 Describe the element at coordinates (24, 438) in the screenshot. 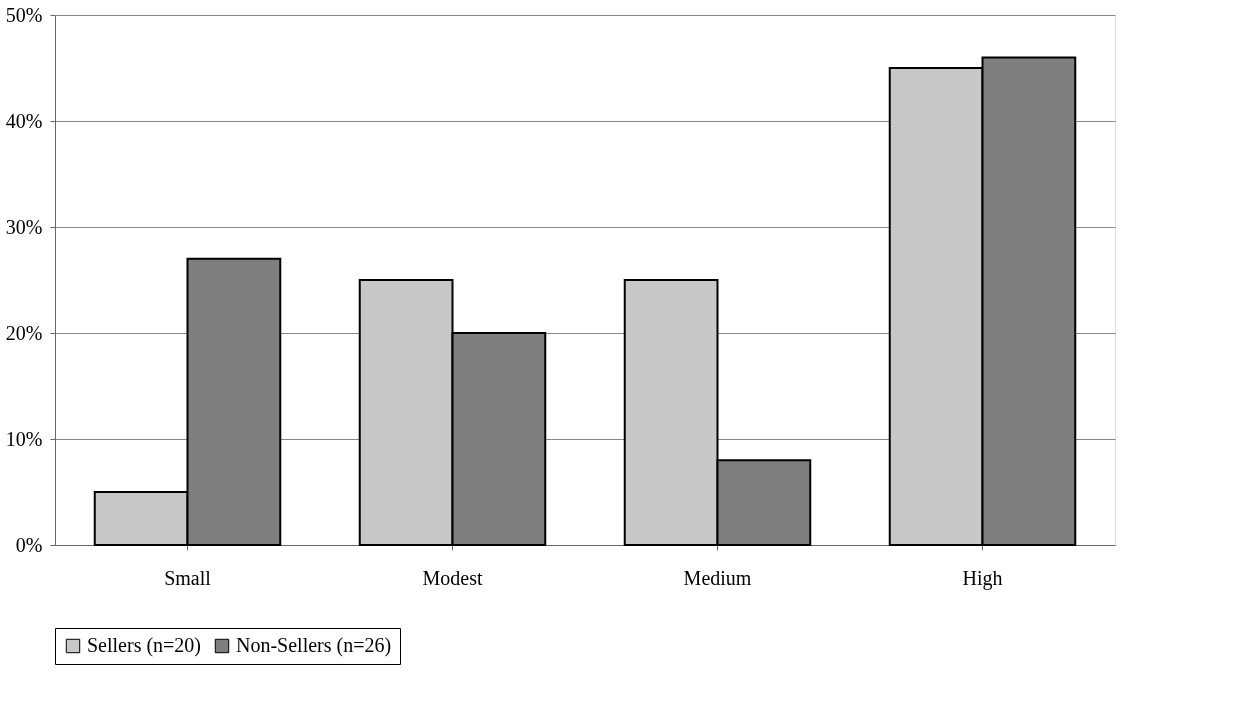

I see `y-tick-label: 10%` at that location.